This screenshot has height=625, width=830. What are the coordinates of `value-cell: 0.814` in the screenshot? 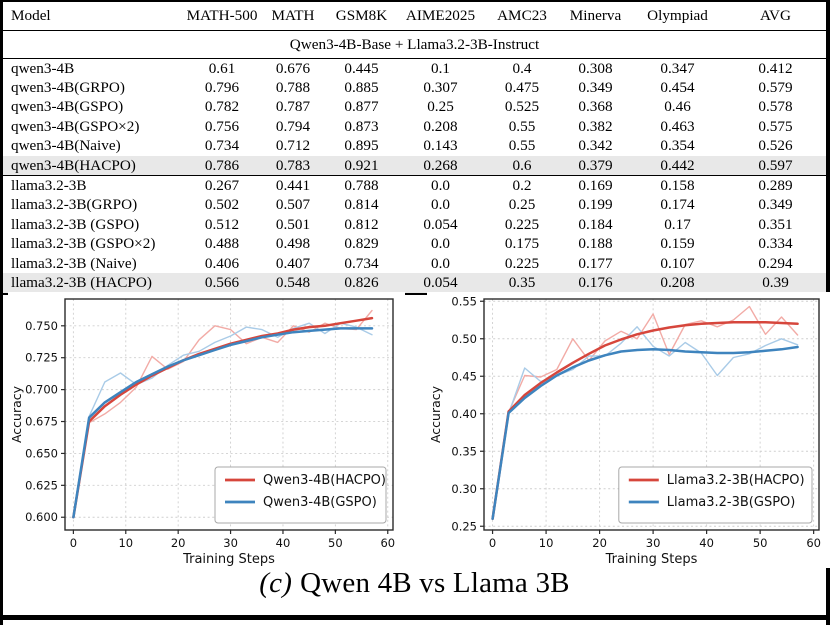 It's located at (361, 205).